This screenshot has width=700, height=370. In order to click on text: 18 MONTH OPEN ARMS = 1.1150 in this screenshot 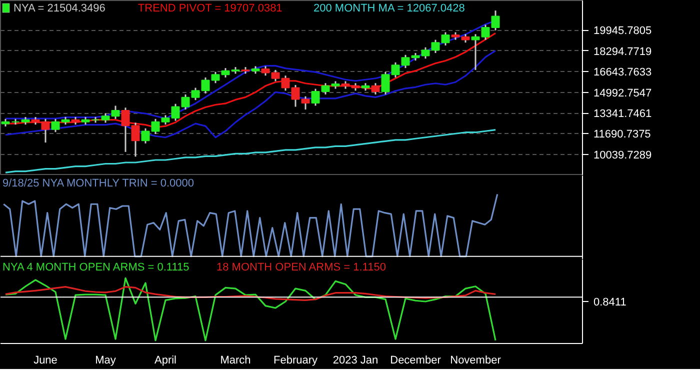, I will do `click(301, 268)`.